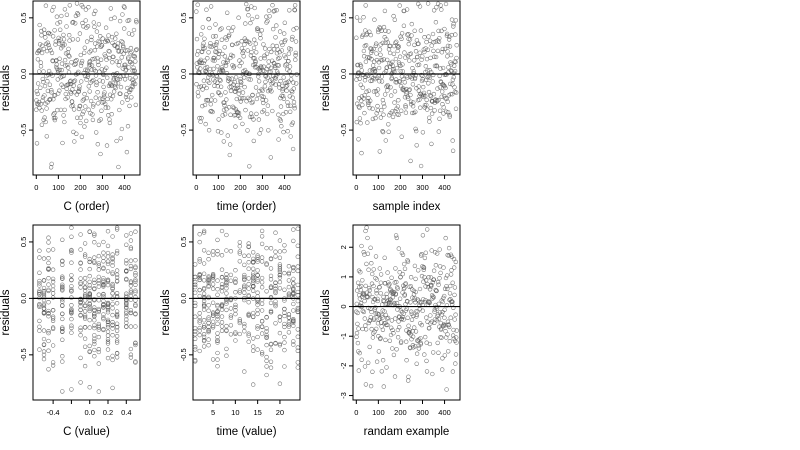 This screenshot has width=800, height=450. I want to click on x-tick-label: 200, so click(400, 187).